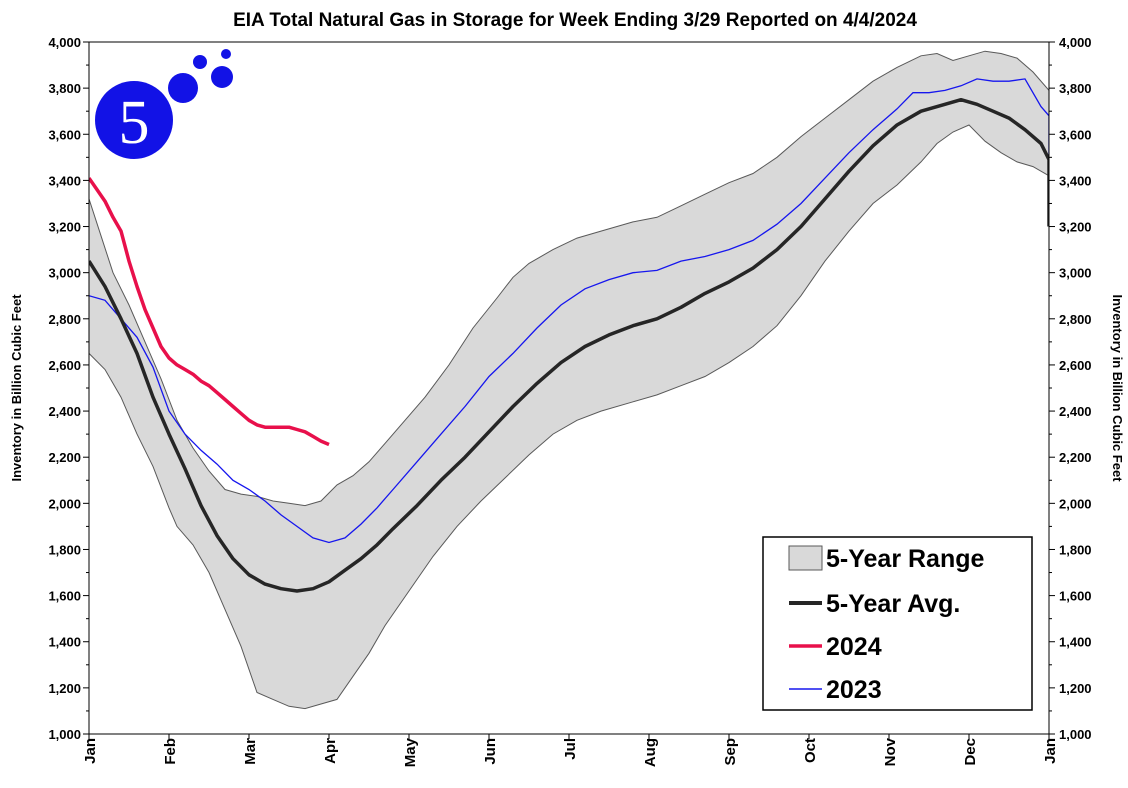  Describe the element at coordinates (1075, 688) in the screenshot. I see `right-tick-label: 1,200` at that location.